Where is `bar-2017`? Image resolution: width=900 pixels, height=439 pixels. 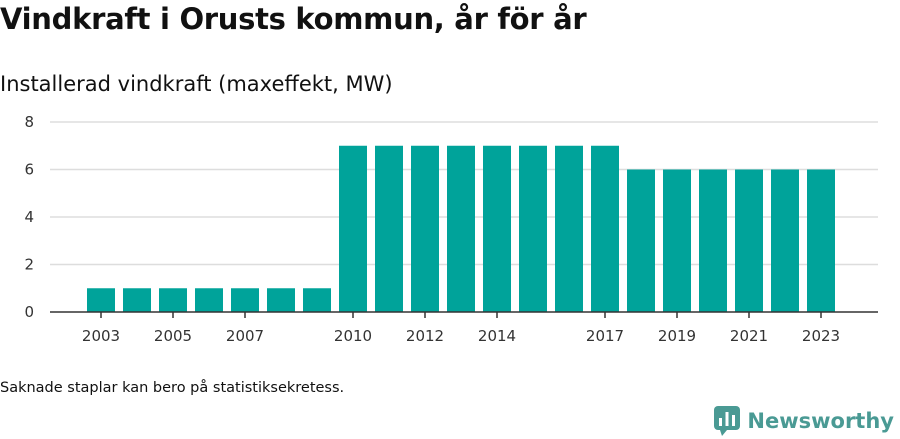 bar-2017 is located at coordinates (605, 228).